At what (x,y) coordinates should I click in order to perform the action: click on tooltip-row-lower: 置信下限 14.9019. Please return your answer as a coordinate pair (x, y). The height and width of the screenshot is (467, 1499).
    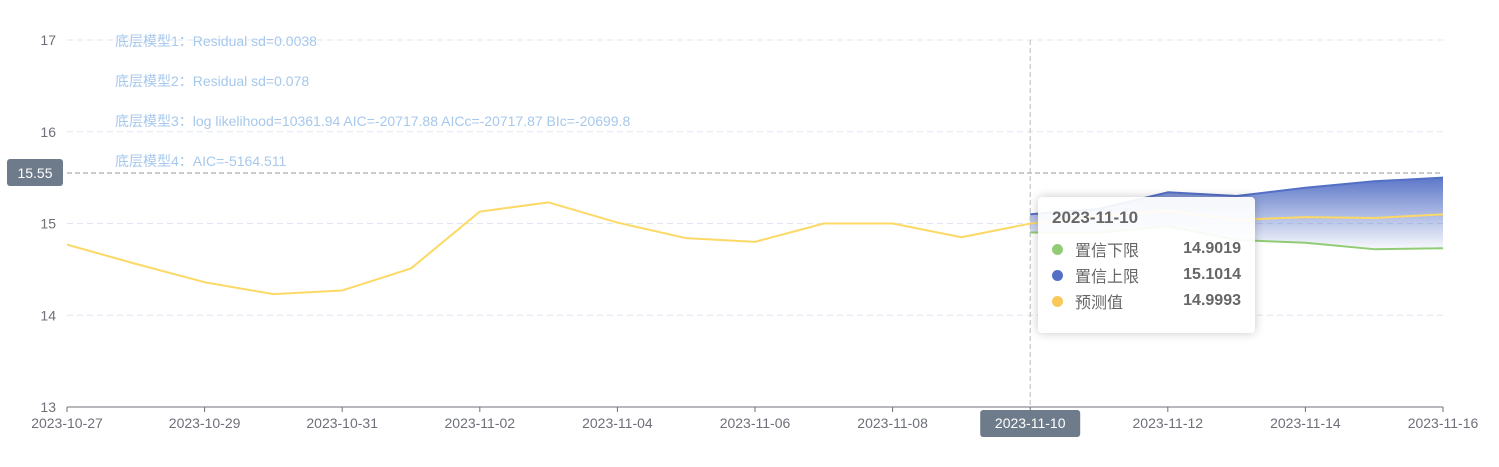
    Looking at the image, I should click on (1146, 249).